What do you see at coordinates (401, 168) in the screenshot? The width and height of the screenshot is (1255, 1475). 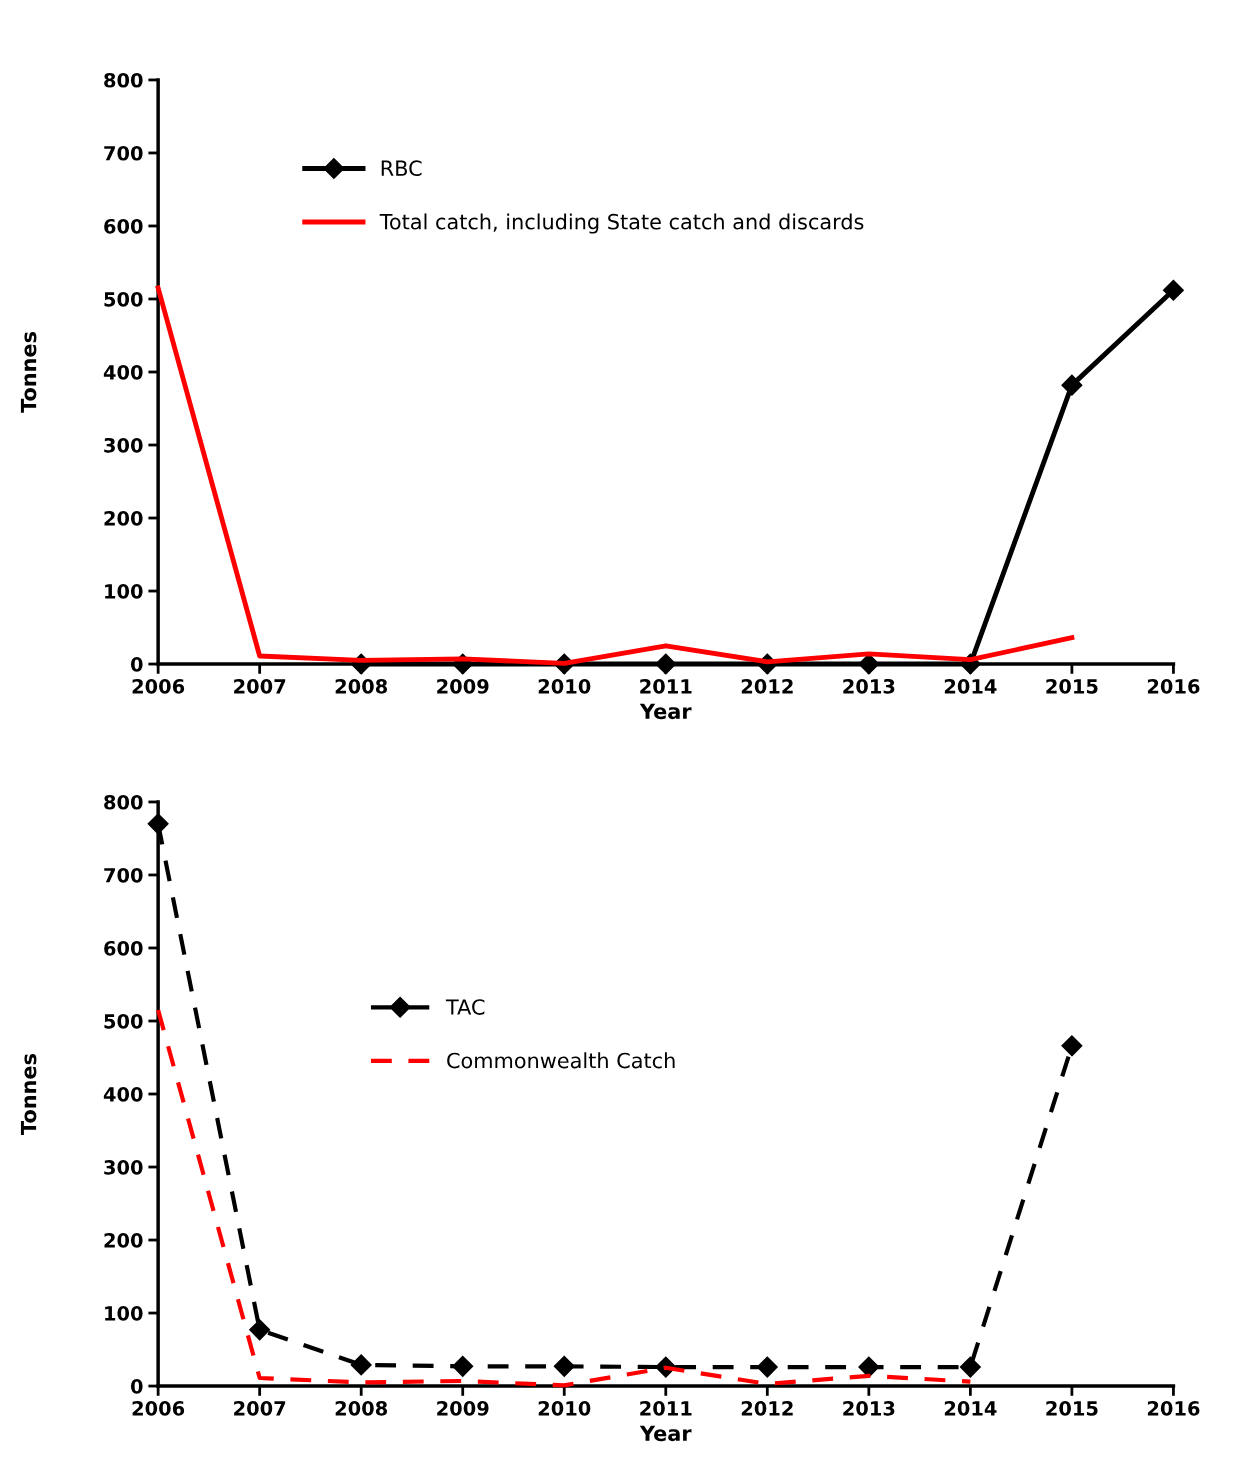 I see `legend-label: RBC` at bounding box center [401, 168].